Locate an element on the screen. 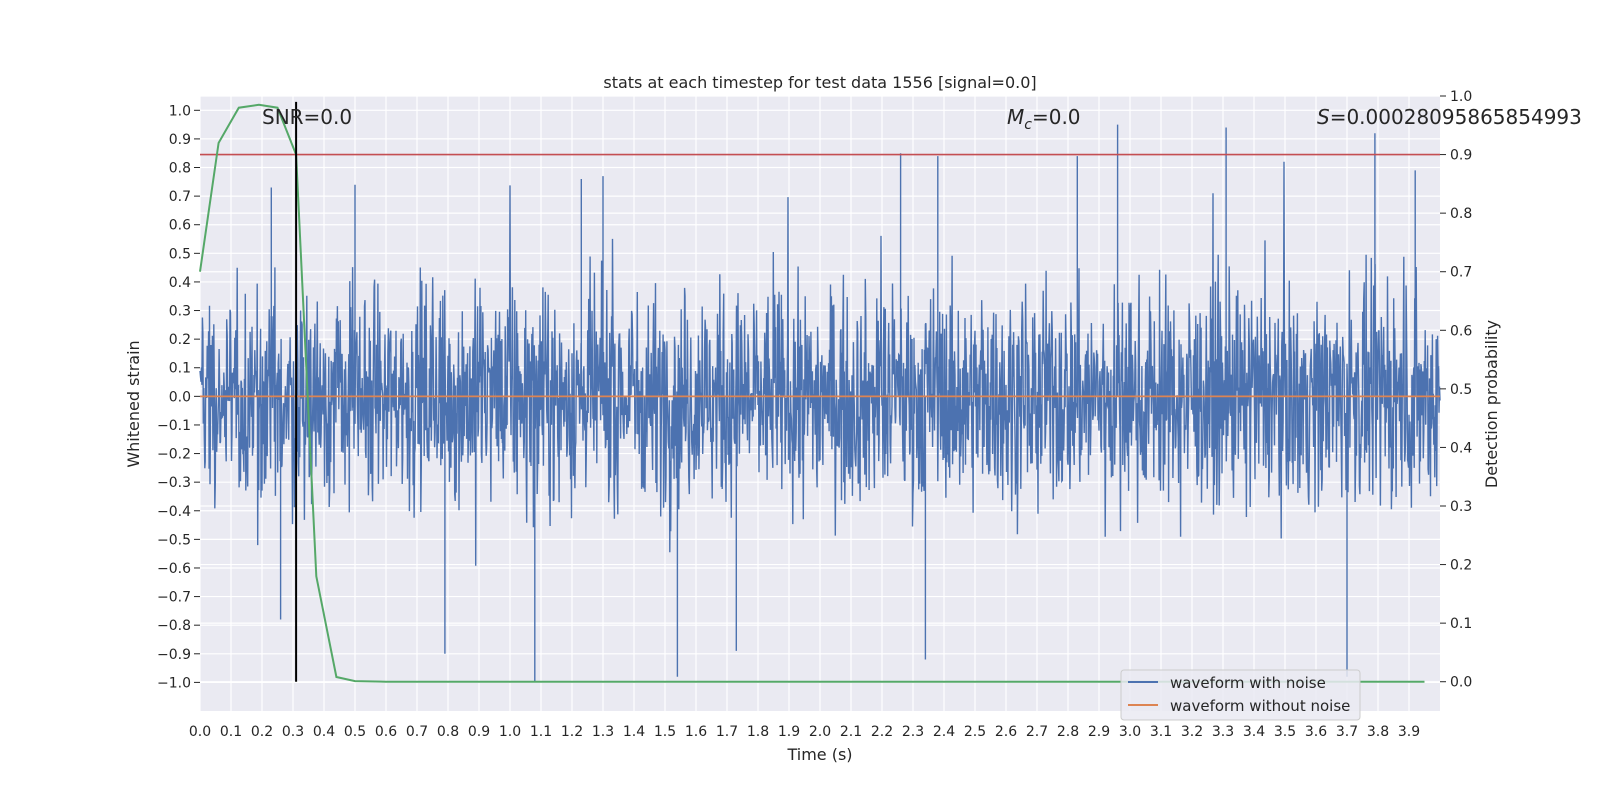 This screenshot has width=1600, height=800. y-tick-label: −0.6 is located at coordinates (174, 569).